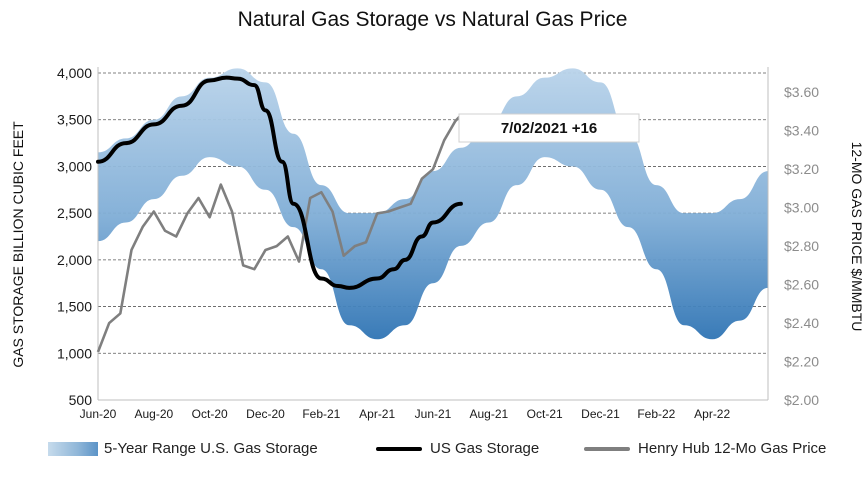 The width and height of the screenshot is (865, 477). What do you see at coordinates (265, 414) in the screenshot?
I see `x-tick-label: Dec-20` at bounding box center [265, 414].